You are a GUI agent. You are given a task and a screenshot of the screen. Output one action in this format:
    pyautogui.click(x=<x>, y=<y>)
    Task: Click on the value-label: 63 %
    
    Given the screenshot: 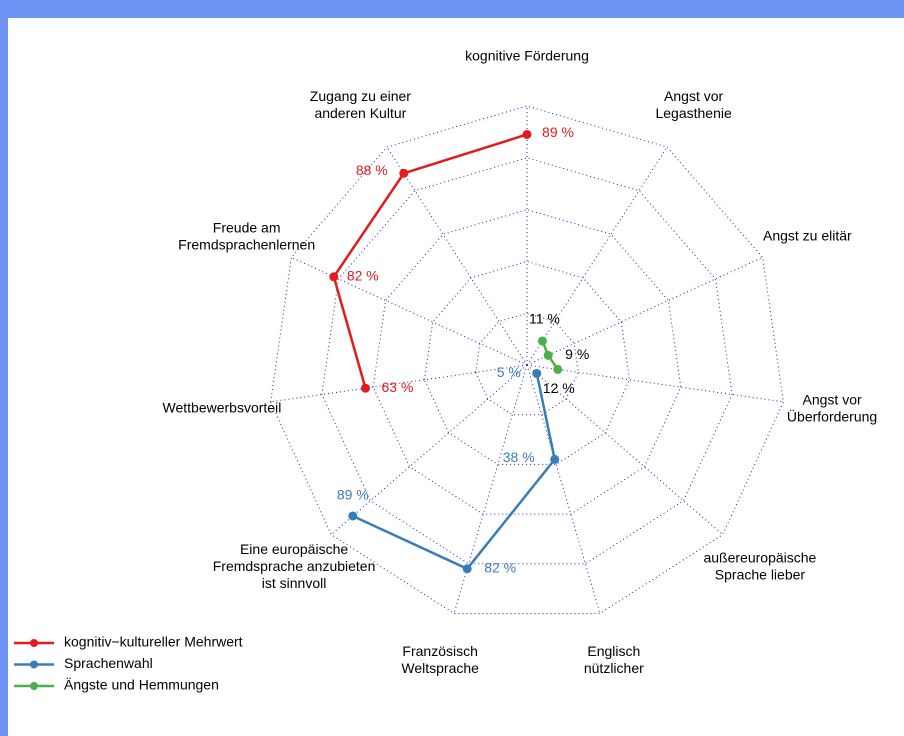 What is the action you would take?
    pyautogui.click(x=398, y=387)
    